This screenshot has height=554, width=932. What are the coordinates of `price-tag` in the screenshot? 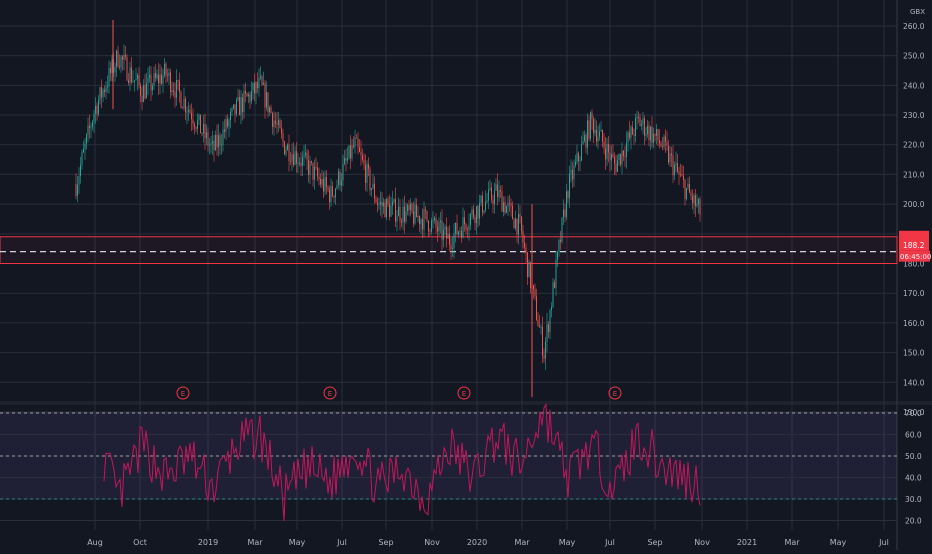 It's located at (914, 245).